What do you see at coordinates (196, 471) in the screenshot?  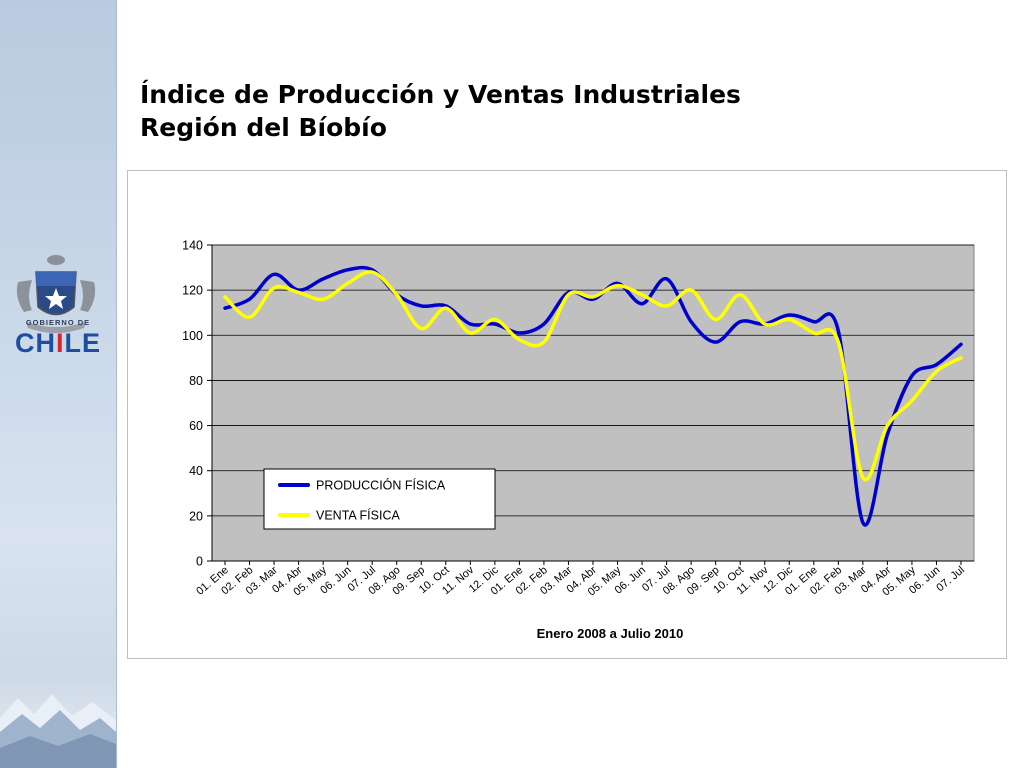 I see `y-tick-label: 40` at bounding box center [196, 471].